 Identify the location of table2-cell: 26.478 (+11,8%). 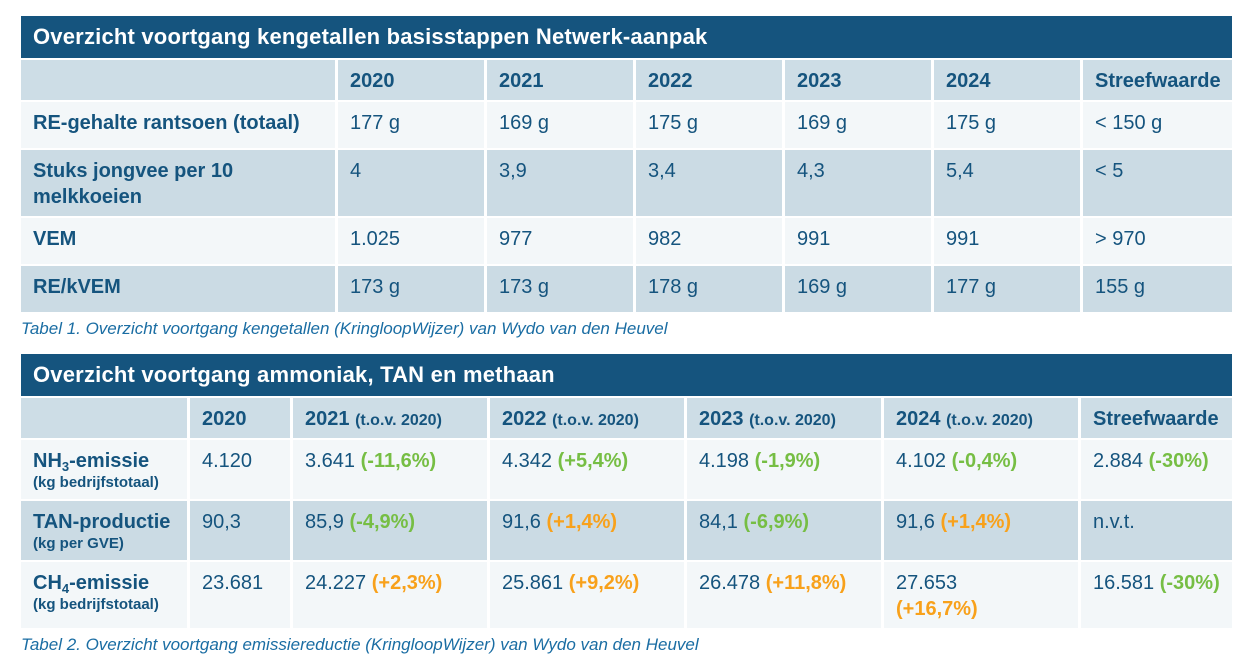
(784, 594).